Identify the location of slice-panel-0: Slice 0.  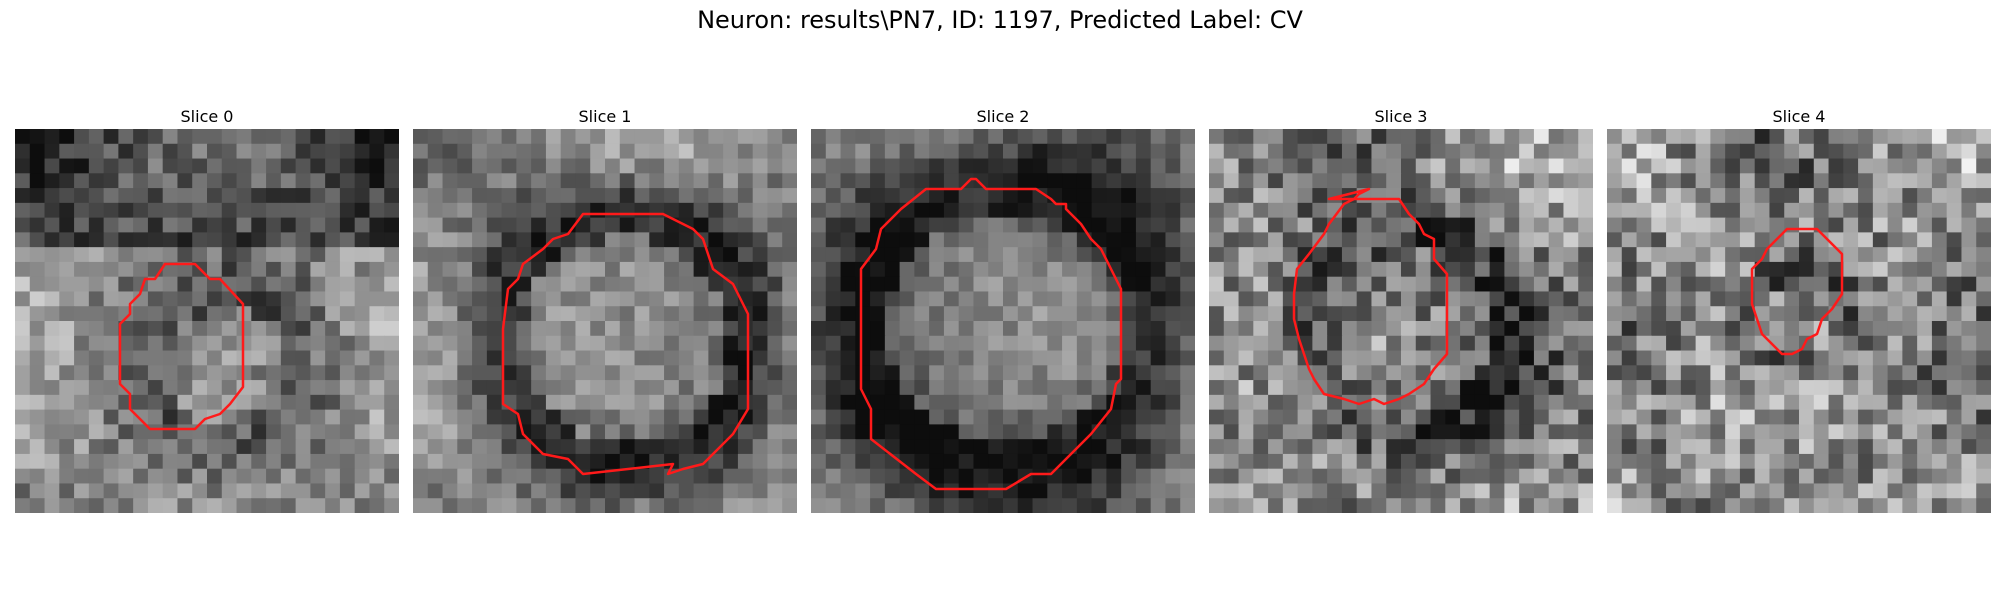
(207, 309).